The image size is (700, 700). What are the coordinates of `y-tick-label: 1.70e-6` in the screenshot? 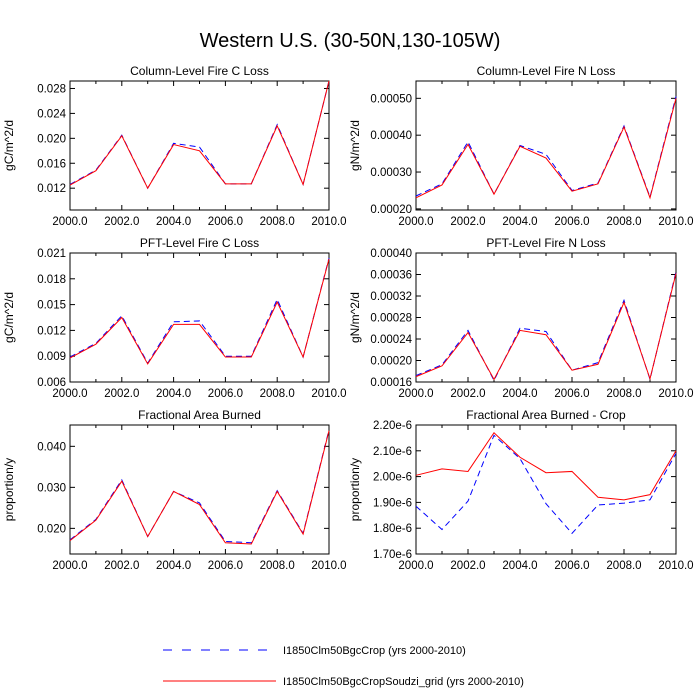 It's located at (392, 555).